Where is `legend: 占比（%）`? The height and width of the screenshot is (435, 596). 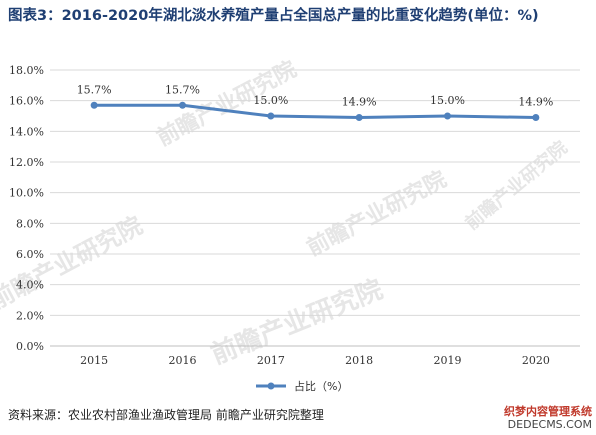 legend: 占比（%） is located at coordinates (302, 386).